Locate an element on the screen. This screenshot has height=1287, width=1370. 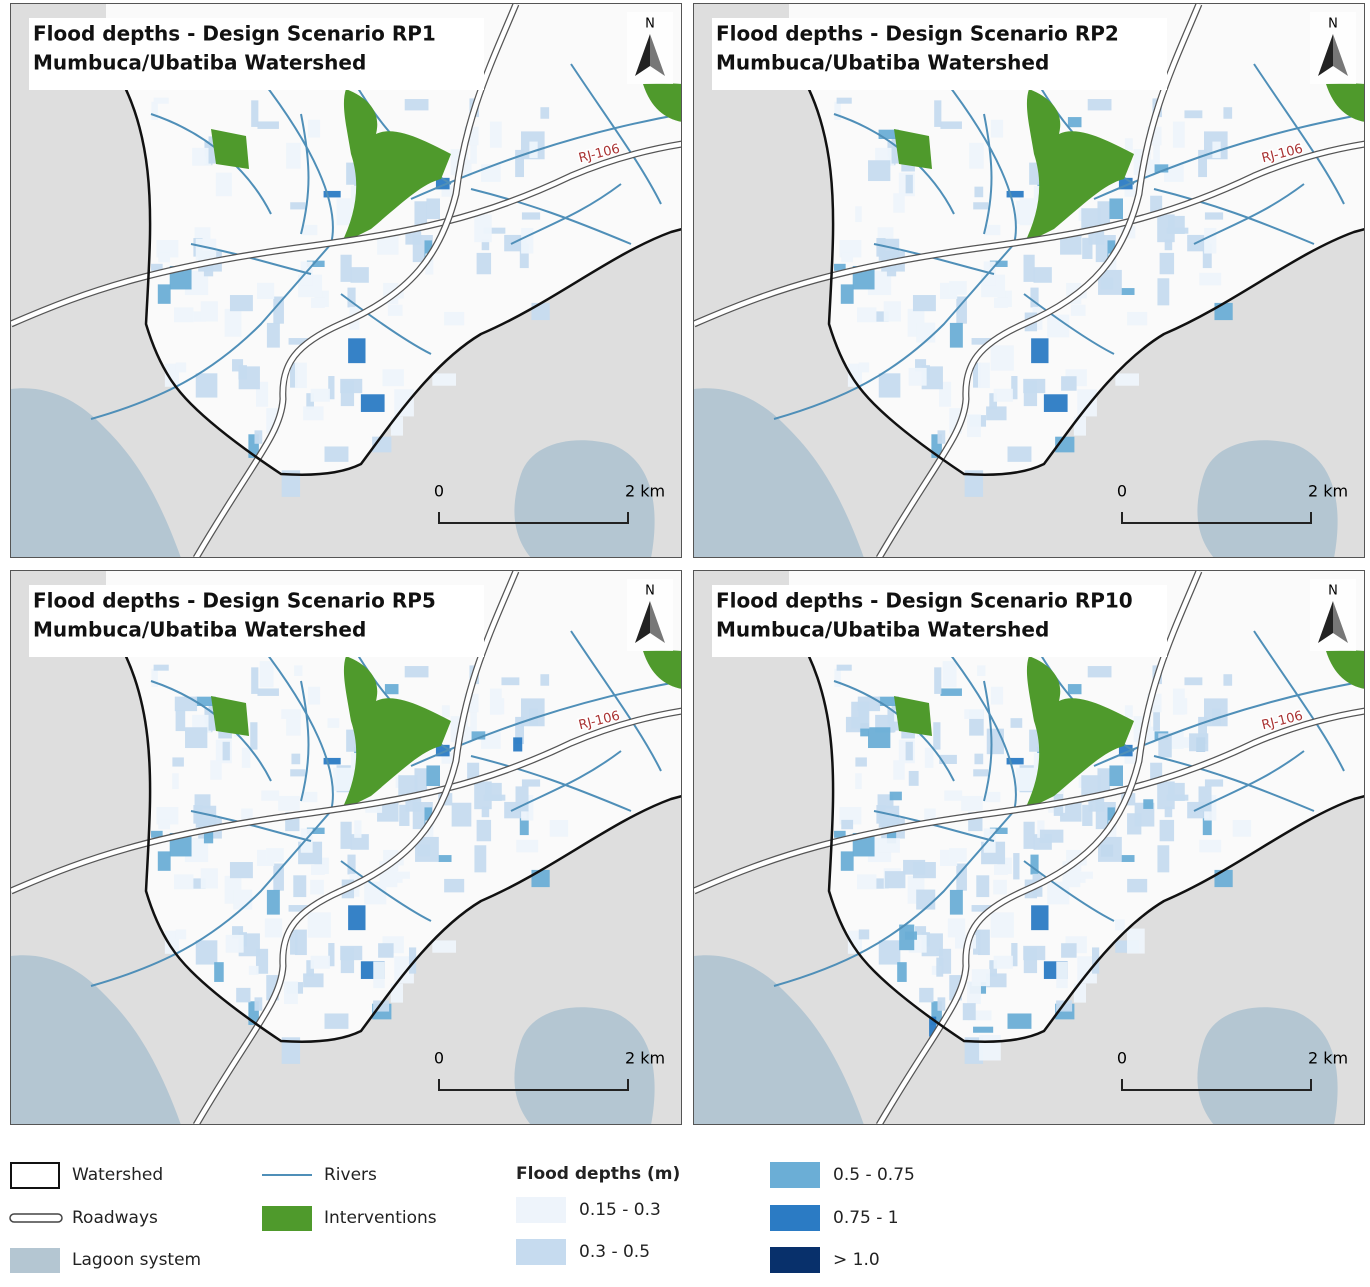
title-box is located at coordinates (939, 54).